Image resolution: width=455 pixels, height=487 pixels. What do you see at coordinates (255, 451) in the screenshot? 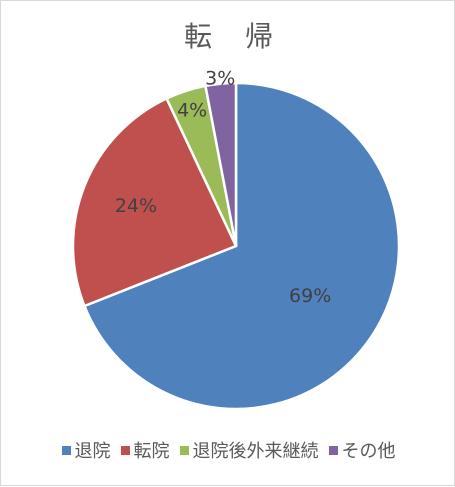
I see `legend-label-3: 退院後外来継続` at bounding box center [255, 451].